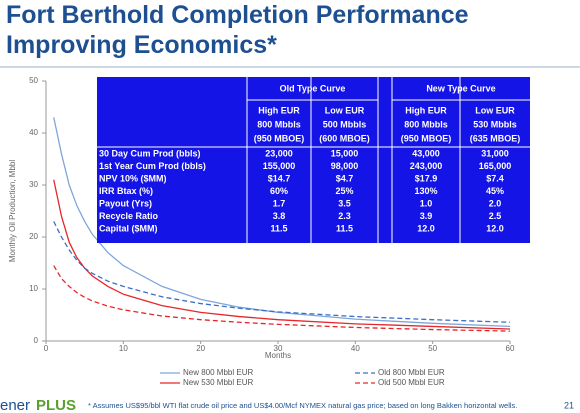  Describe the element at coordinates (33, 288) in the screenshot. I see `y-tick-label: 10` at that location.